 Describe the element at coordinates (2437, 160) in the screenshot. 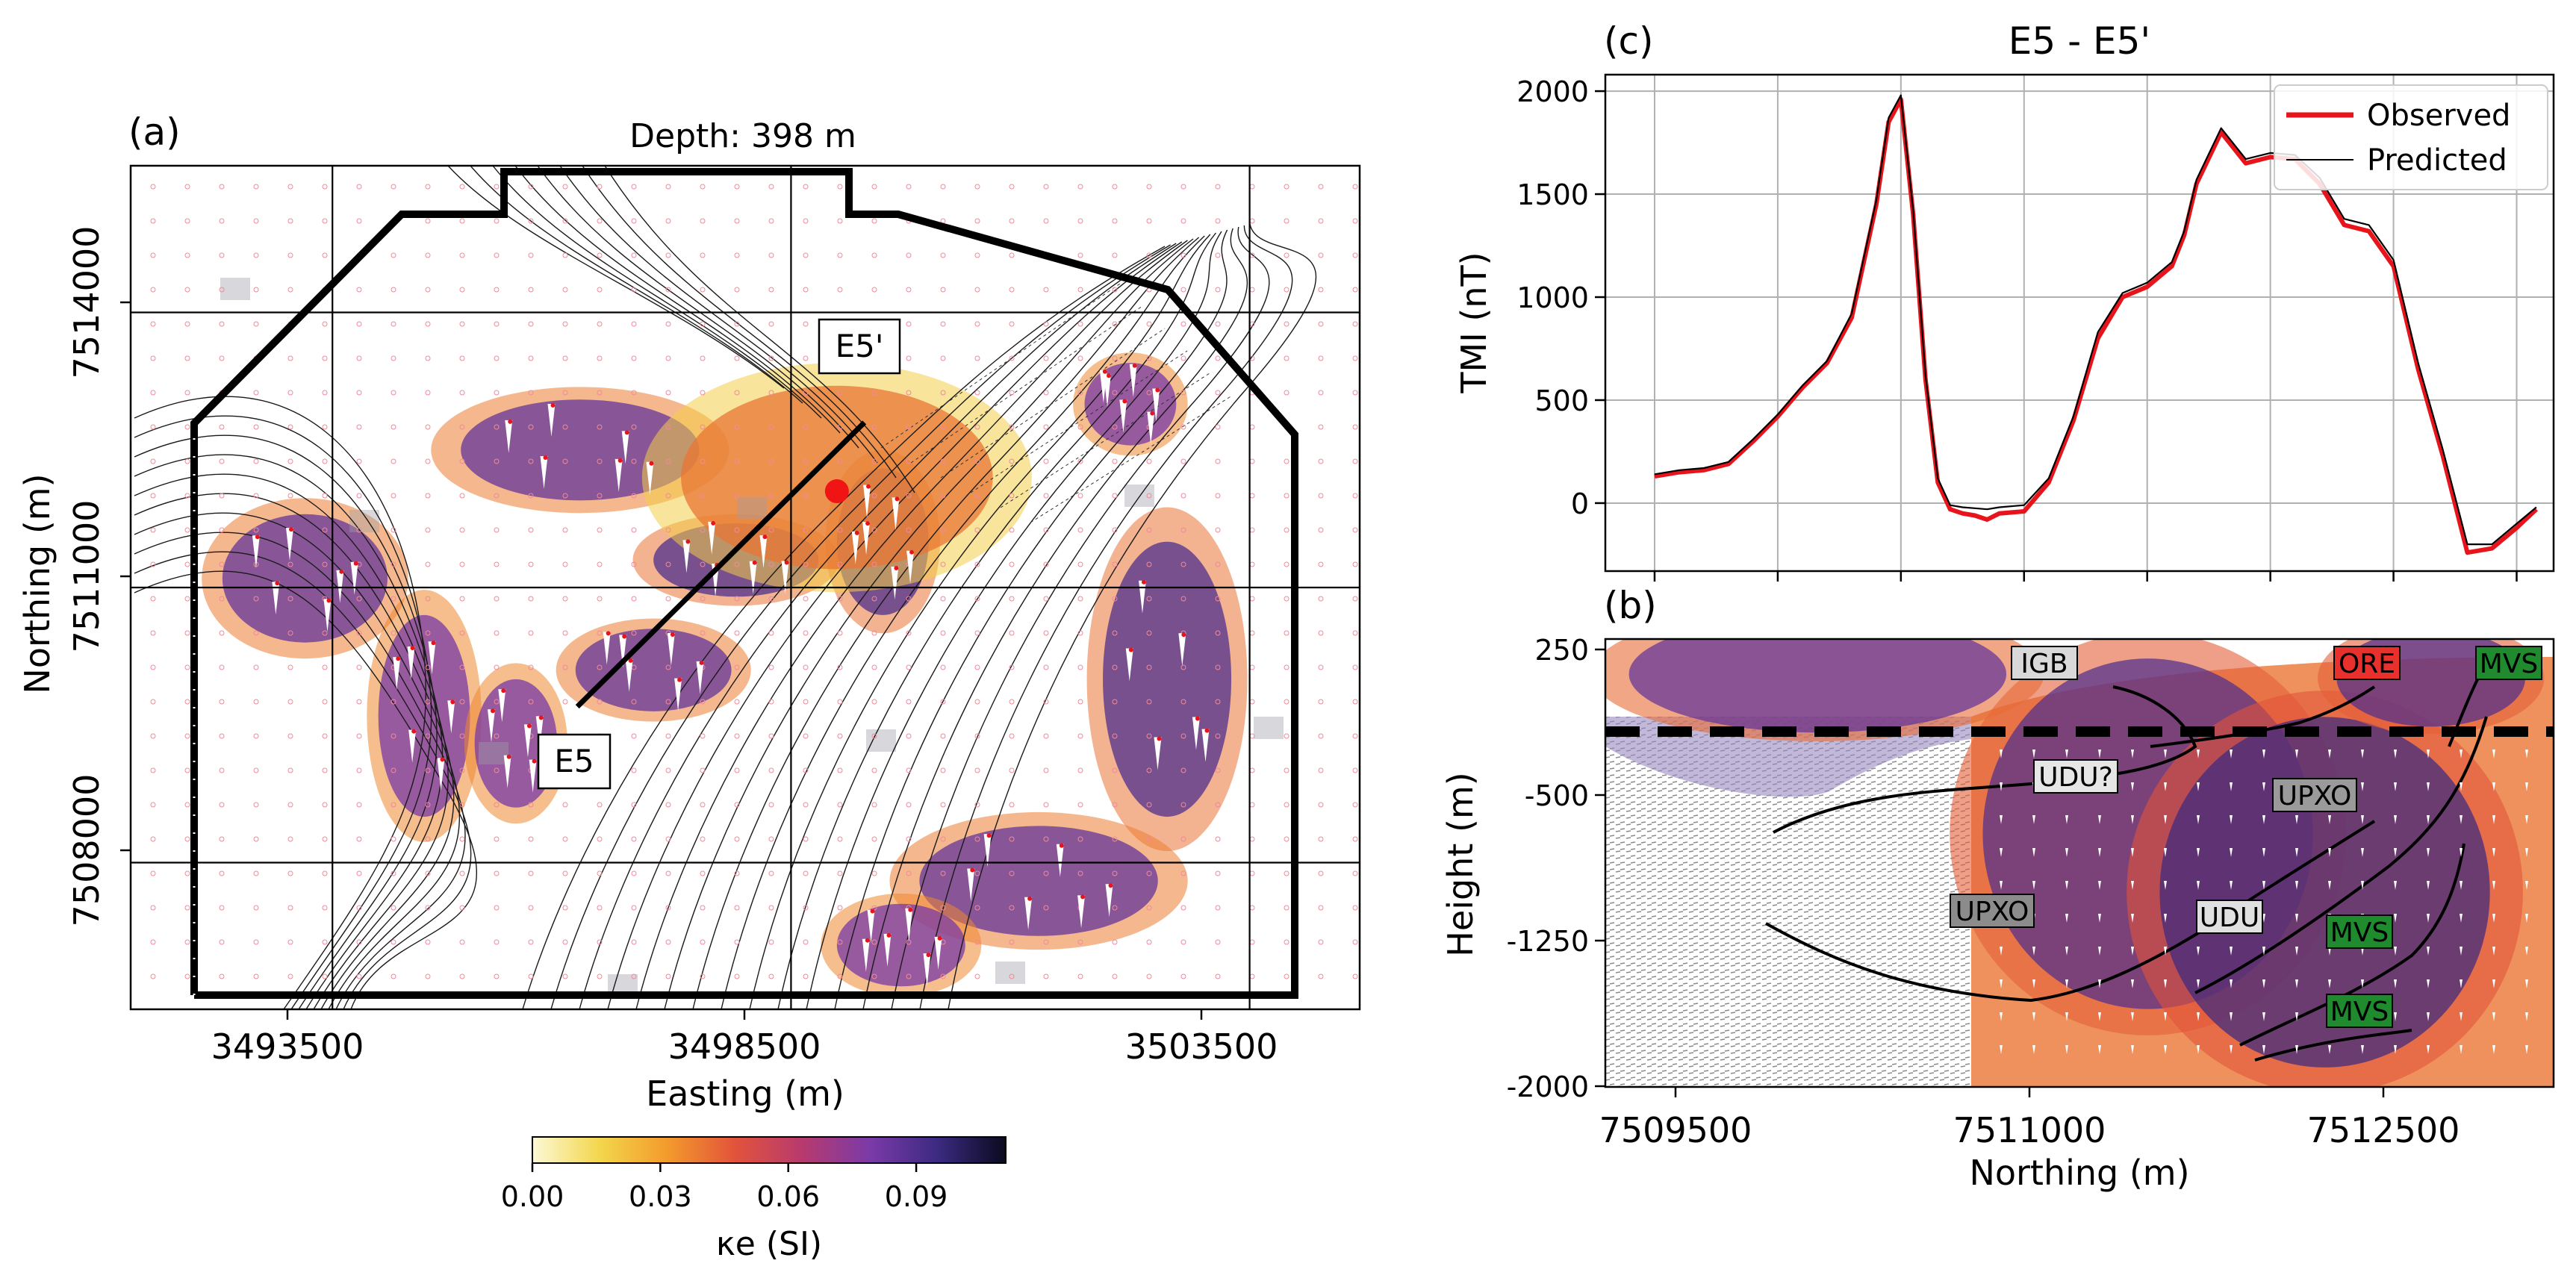

I see `legend-predicted-label: Predicted` at that location.